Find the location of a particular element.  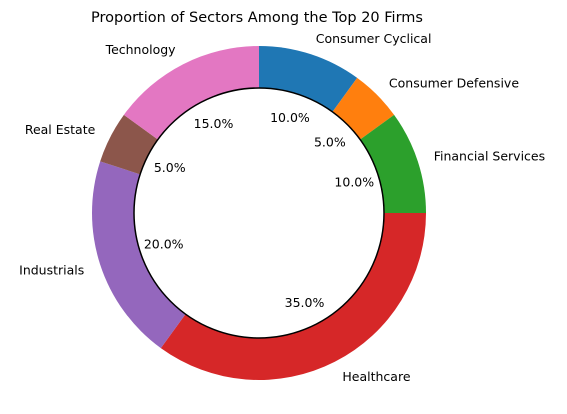

slice-label-real-estate: Real Estate is located at coordinates (60, 129).